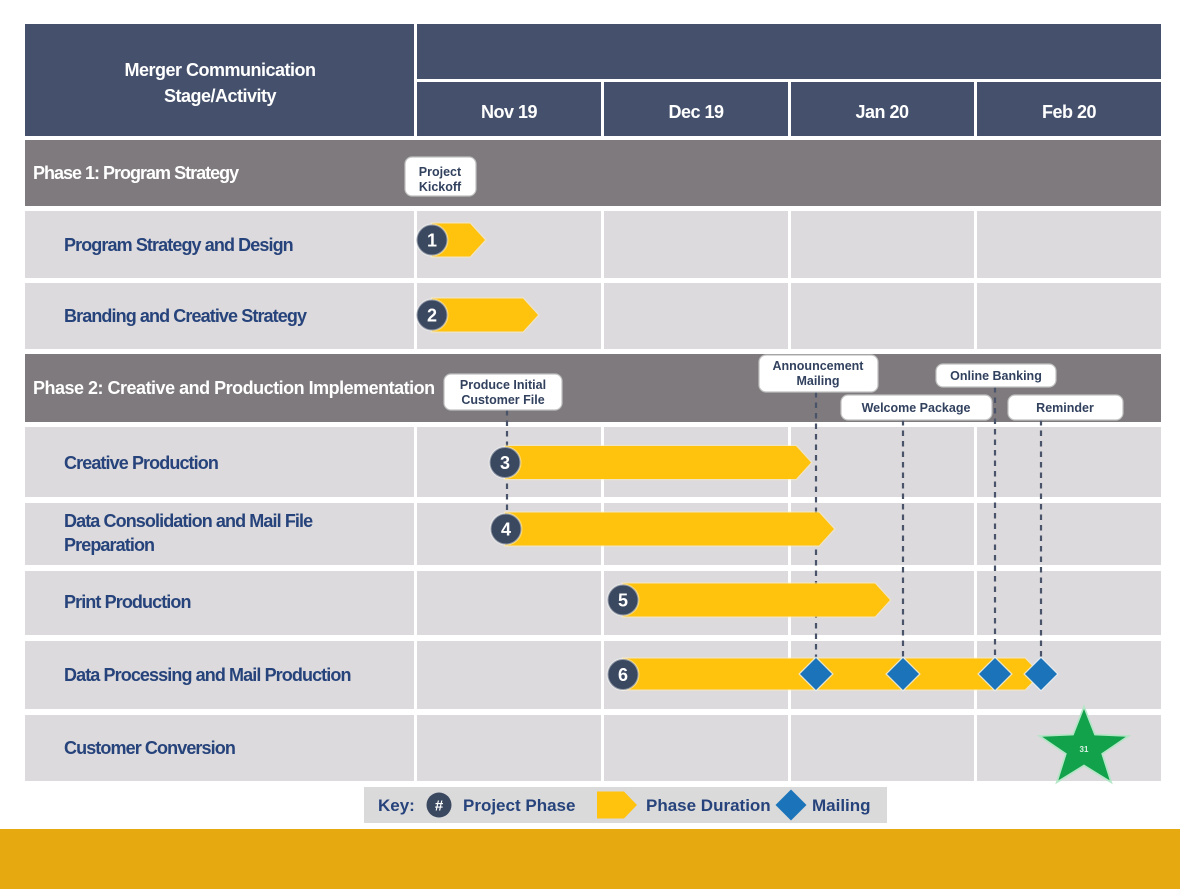 This screenshot has height=889, width=1185. What do you see at coordinates (819, 366) in the screenshot?
I see `svg-text: Announcement` at bounding box center [819, 366].